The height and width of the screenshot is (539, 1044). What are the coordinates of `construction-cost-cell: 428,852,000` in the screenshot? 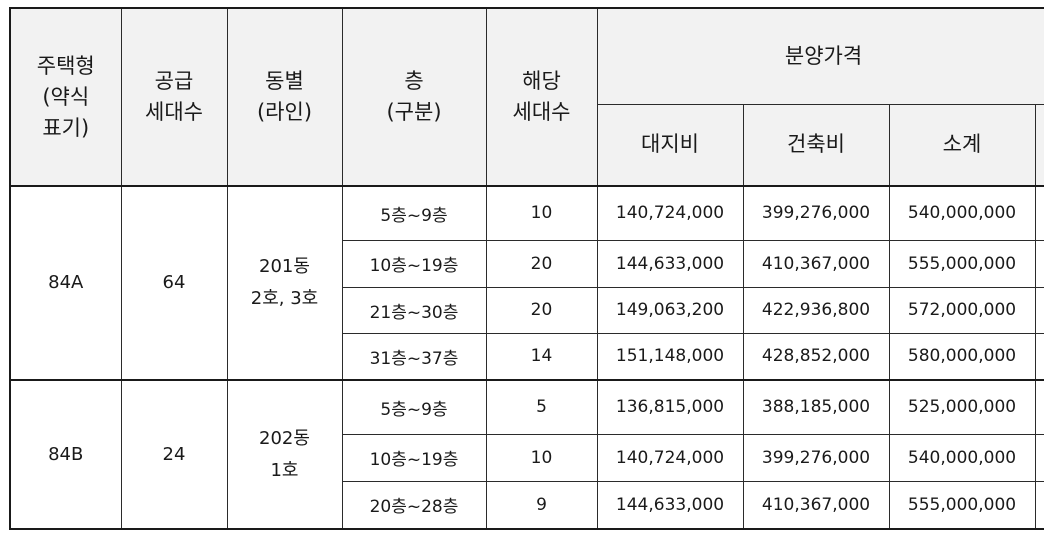 It's located at (816, 356).